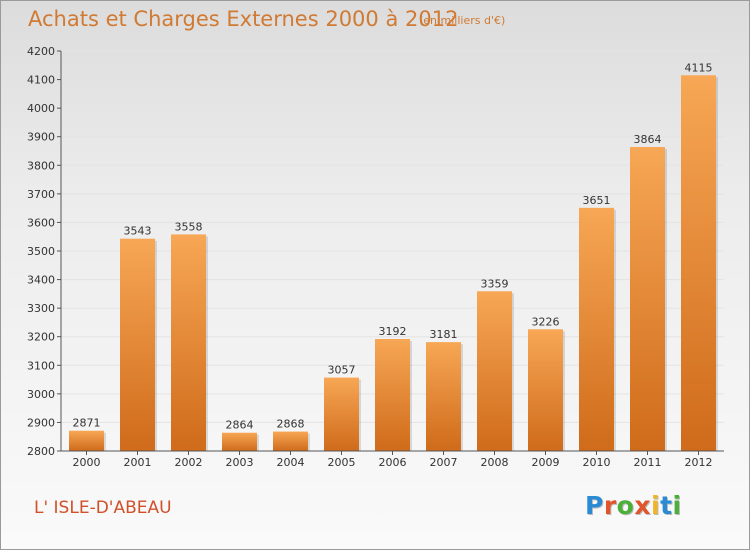 Image resolution: width=750 pixels, height=551 pixels. What do you see at coordinates (41, 51) in the screenshot?
I see `y-tick-label: 4200` at bounding box center [41, 51].